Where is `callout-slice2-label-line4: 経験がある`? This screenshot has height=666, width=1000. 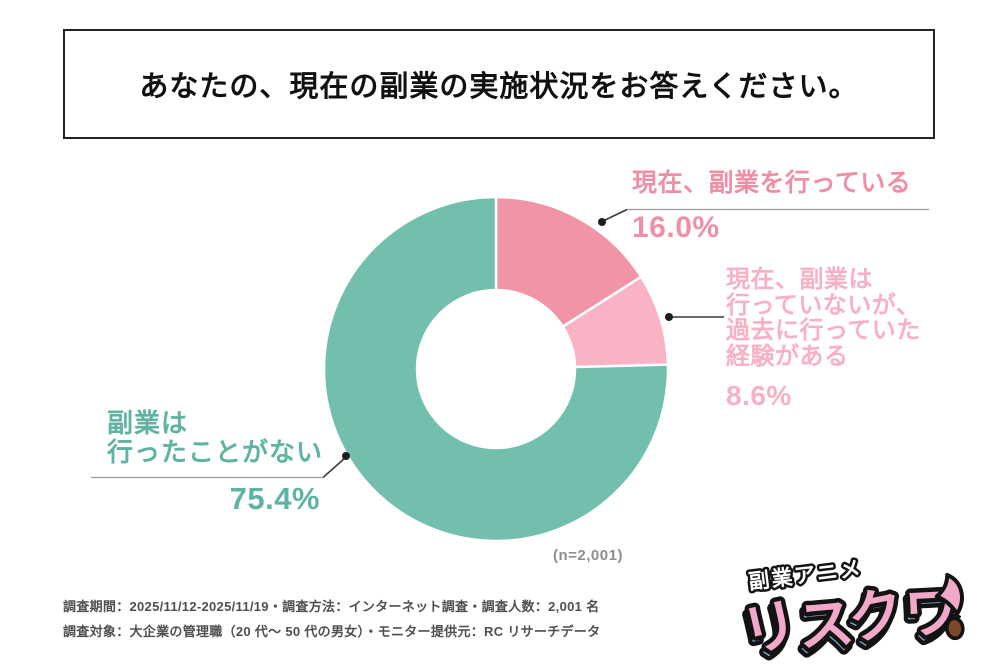 callout-slice2-label-line4: 経験がある is located at coordinates (787, 356).